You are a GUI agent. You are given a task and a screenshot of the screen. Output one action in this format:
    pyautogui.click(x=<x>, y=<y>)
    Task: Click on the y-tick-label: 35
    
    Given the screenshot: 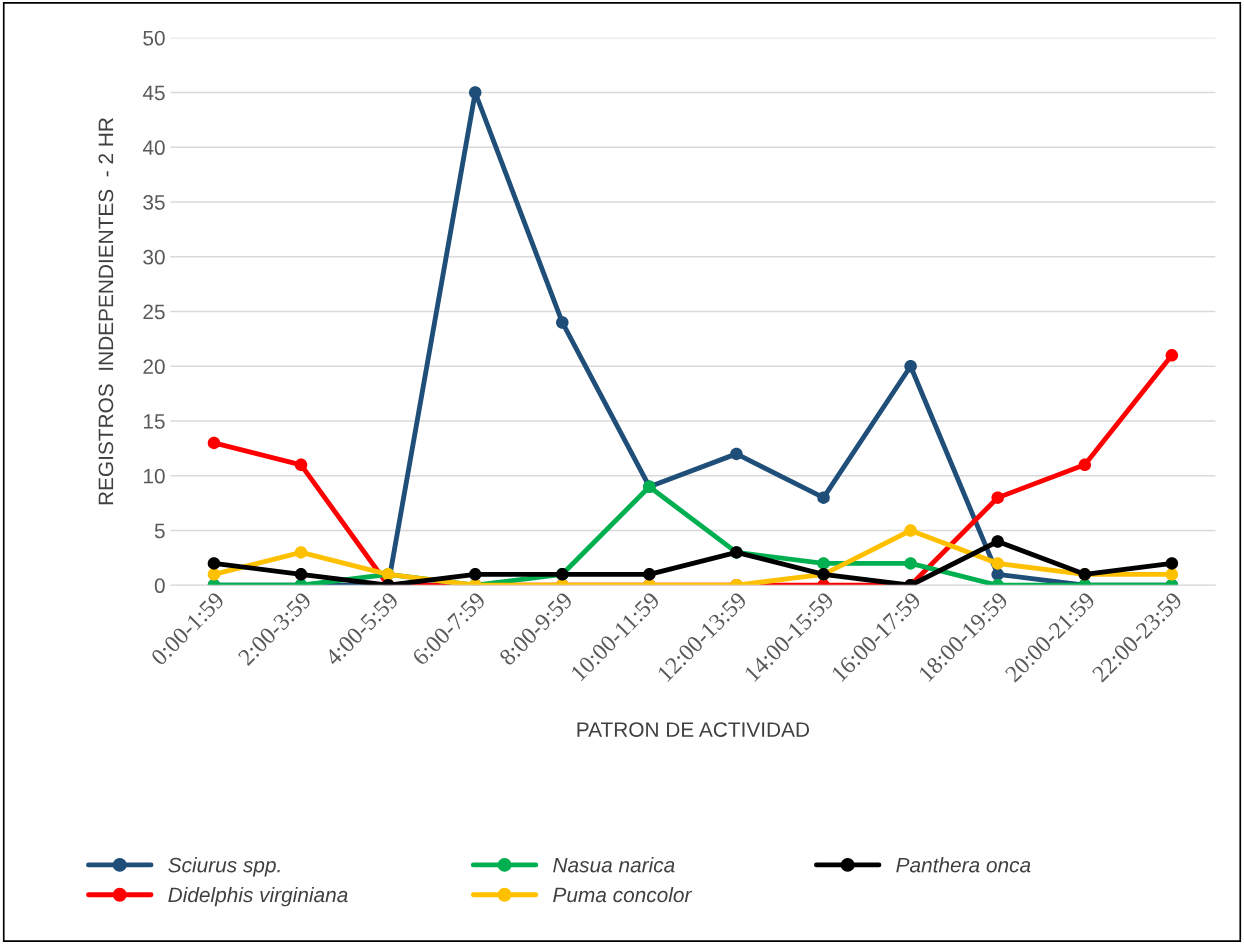 What is the action you would take?
    pyautogui.click(x=154, y=202)
    